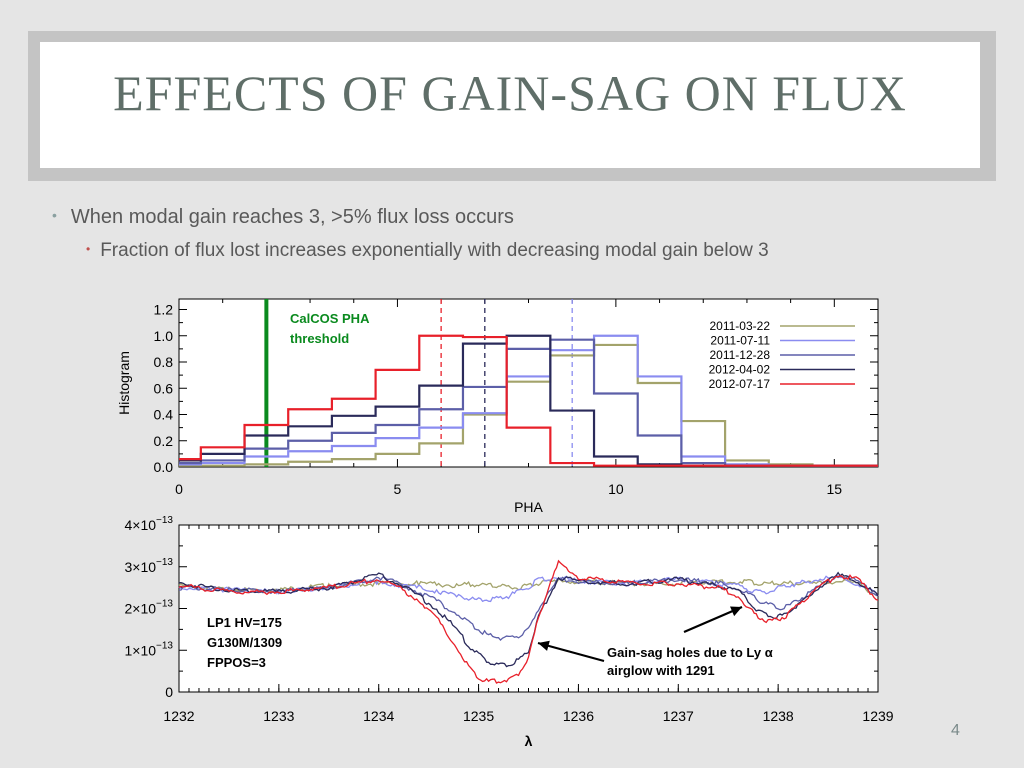 The image size is (1024, 768). Describe the element at coordinates (169, 692) in the screenshot. I see `flux-y-tick-label: 0` at that location.